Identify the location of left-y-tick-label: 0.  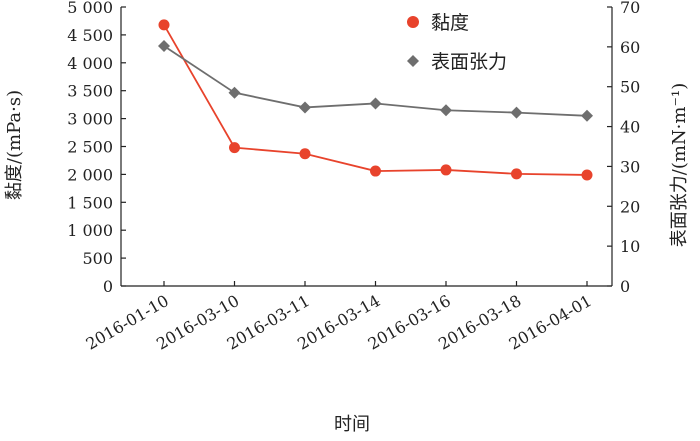
(108, 286).